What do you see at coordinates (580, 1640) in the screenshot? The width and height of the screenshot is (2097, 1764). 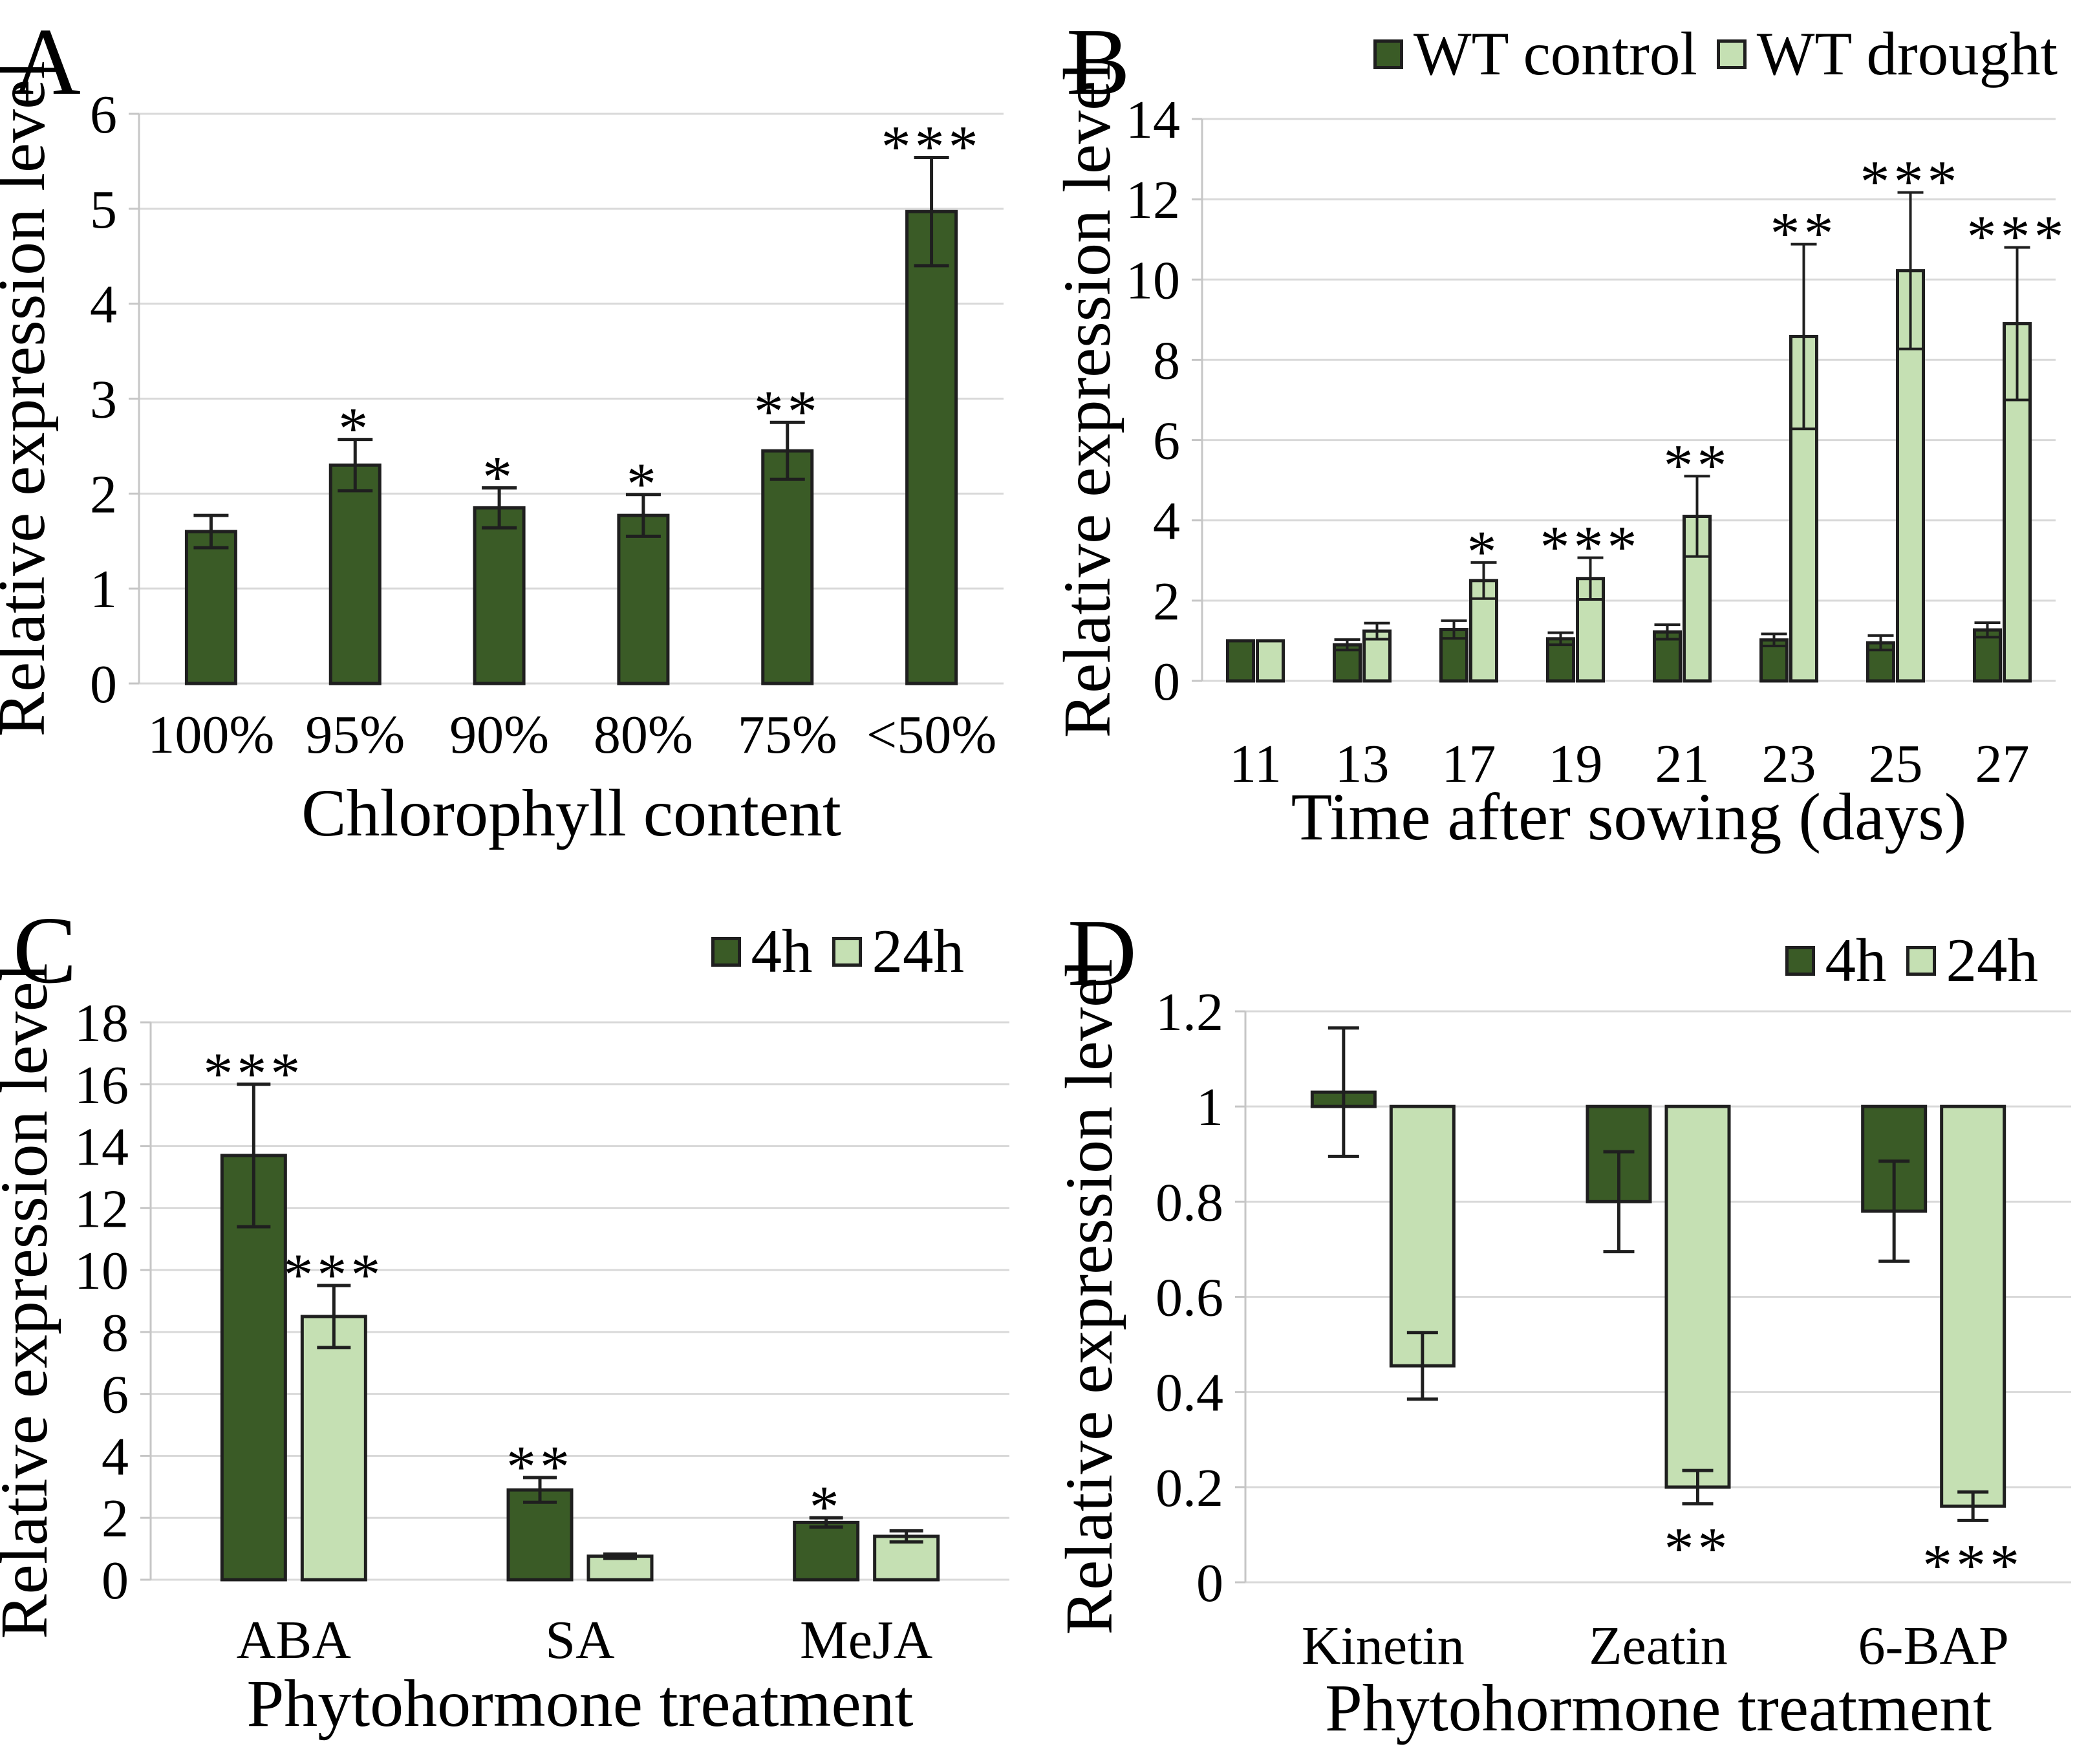 I see `x-tick-label: SA` at bounding box center [580, 1640].